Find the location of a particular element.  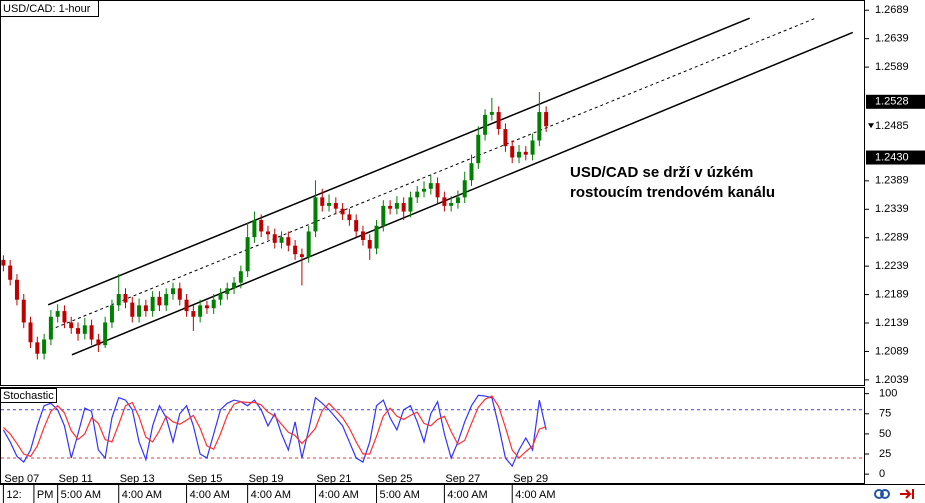

y-tick-label: 1.2189 is located at coordinates (892, 294).